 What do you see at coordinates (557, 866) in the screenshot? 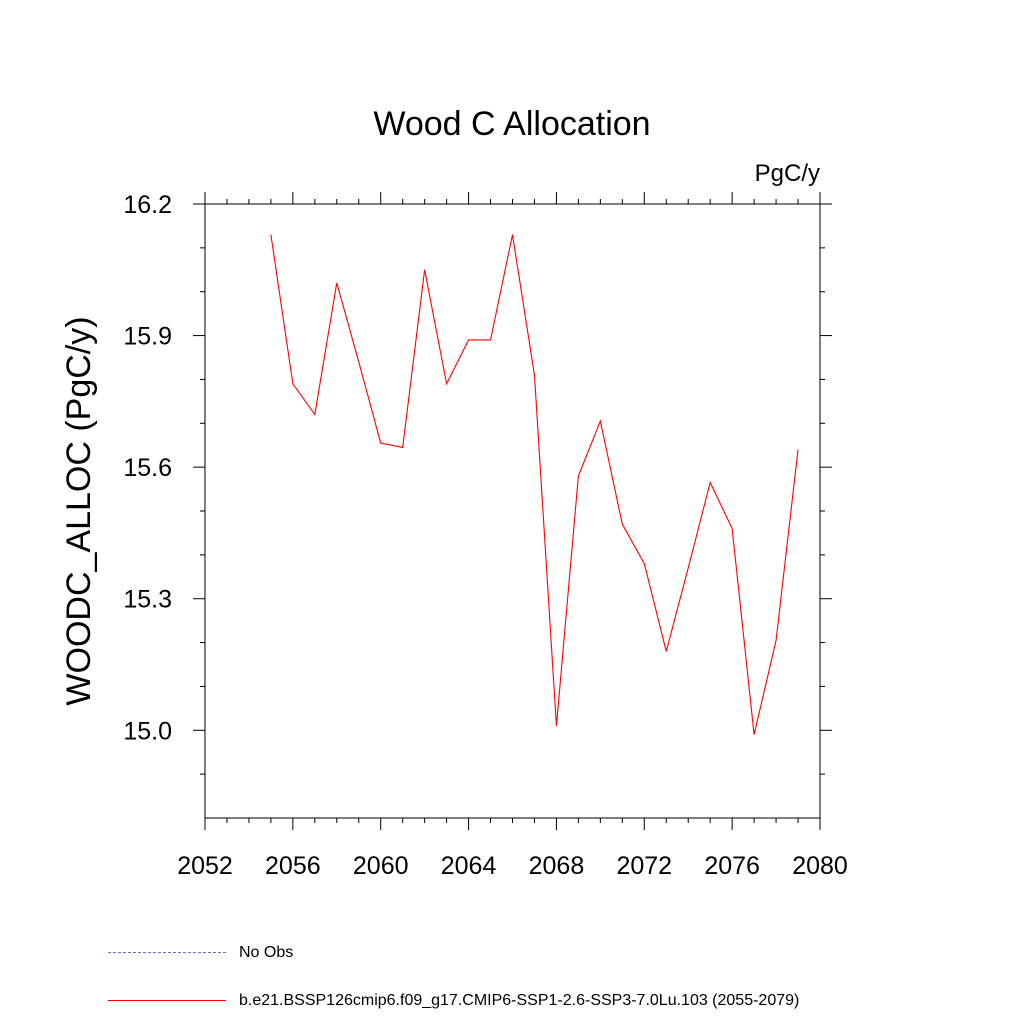
I see `x-tick-label: 2068` at bounding box center [557, 866].